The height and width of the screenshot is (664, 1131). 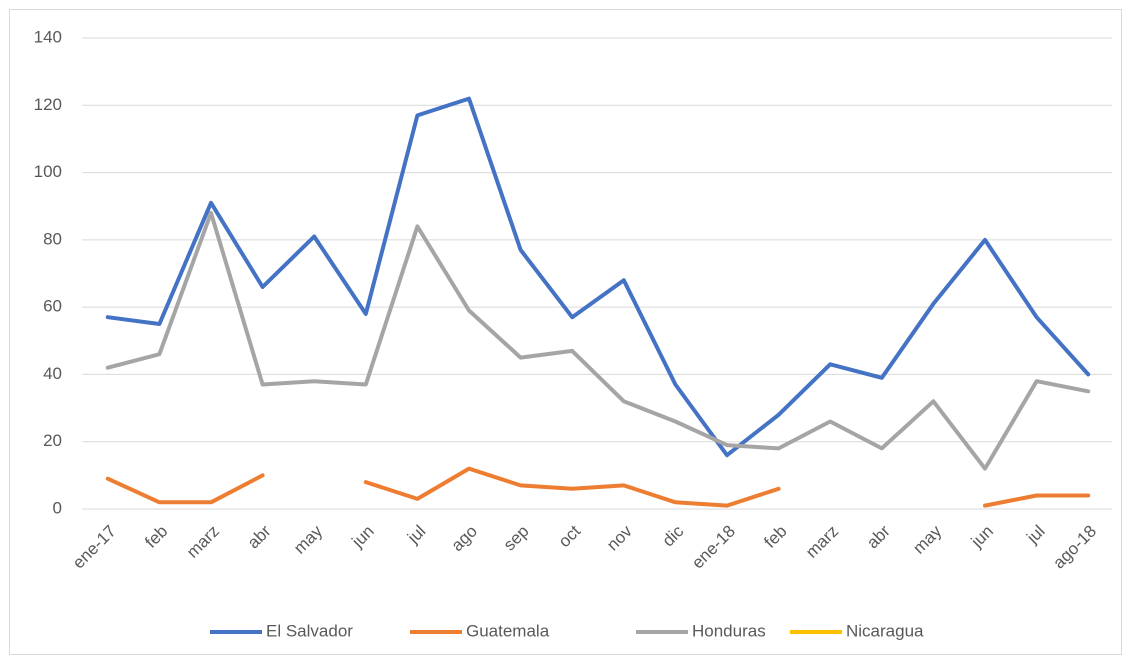 What do you see at coordinates (48, 104) in the screenshot?
I see `y-tick-label: 120` at bounding box center [48, 104].